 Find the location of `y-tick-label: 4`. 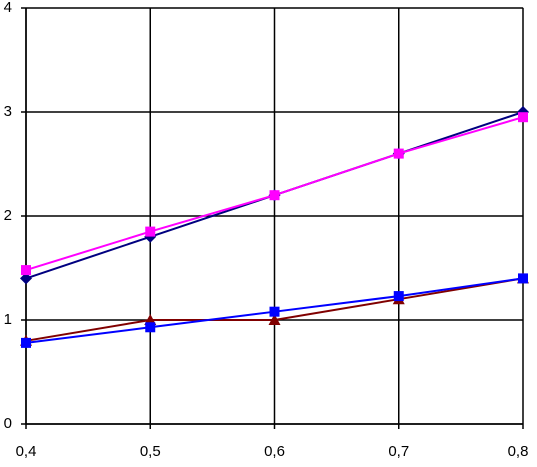

y-tick-label: 4 is located at coordinates (8, 8).